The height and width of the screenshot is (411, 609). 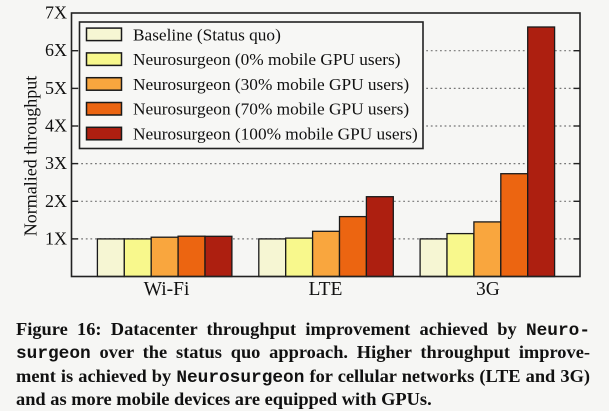 I want to click on svg-text: 3X, so click(x=56, y=163).